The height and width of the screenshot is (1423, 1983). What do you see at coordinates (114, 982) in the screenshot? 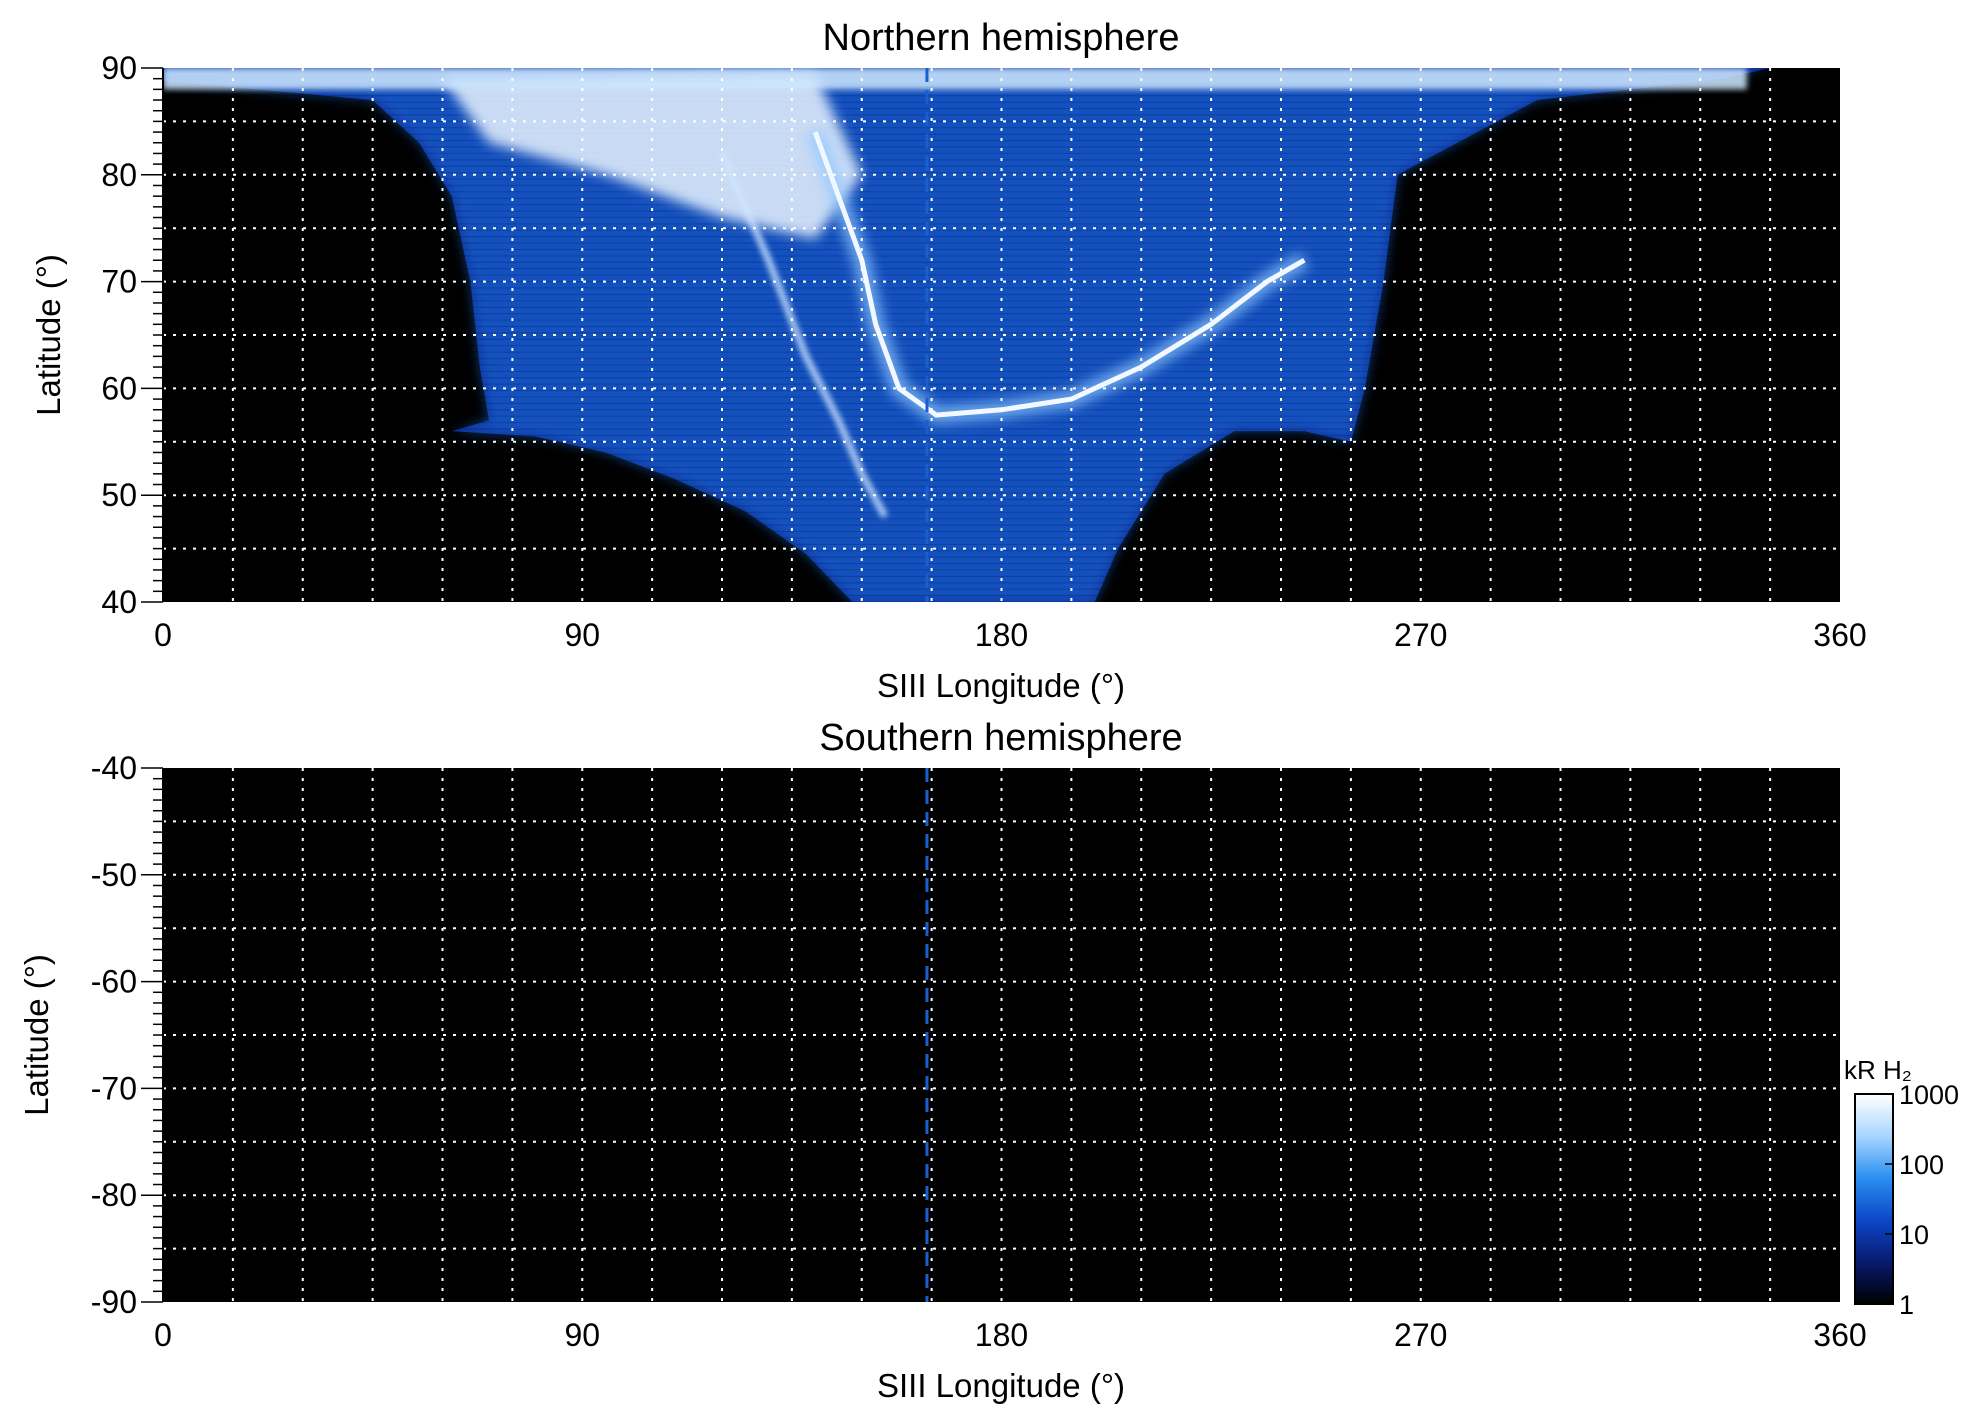
I see `y-tick-label: -60` at bounding box center [114, 982].